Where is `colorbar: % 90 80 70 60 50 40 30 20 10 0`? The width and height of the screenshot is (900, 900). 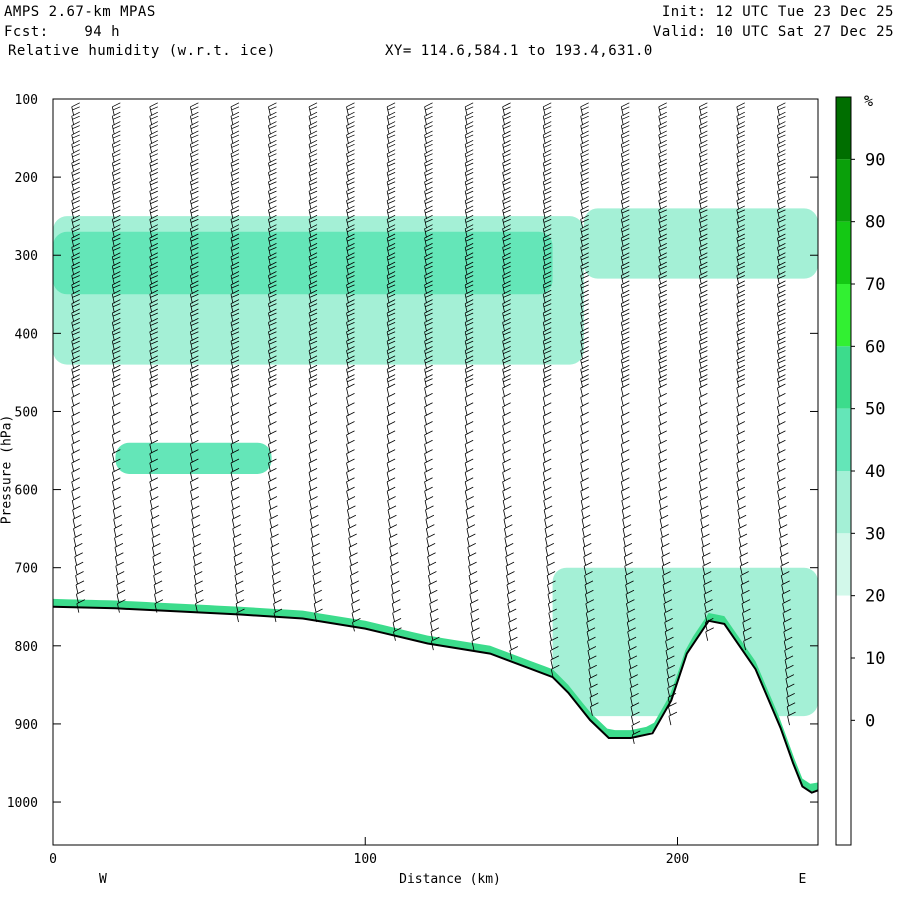
colorbar: % 90 80 70 60 50 40 30 20 10 0 is located at coordinates (860, 469).